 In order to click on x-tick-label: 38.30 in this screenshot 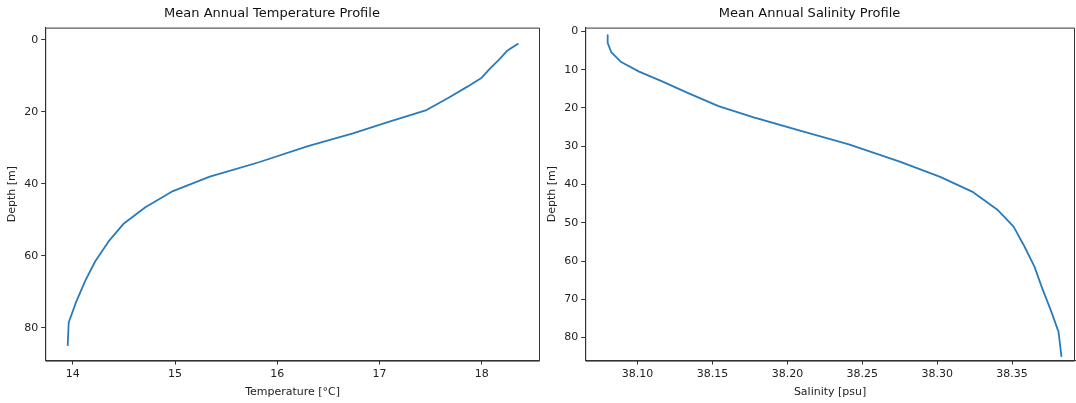, I will do `click(937, 374)`.